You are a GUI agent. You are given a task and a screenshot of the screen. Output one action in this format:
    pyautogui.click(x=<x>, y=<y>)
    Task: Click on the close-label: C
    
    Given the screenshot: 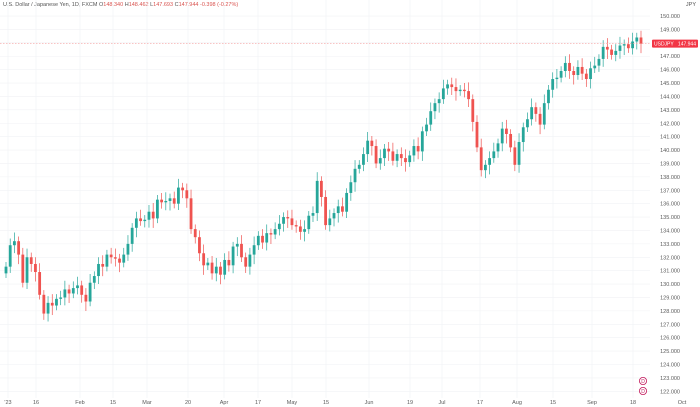 What is the action you would take?
    pyautogui.click(x=176, y=5)
    